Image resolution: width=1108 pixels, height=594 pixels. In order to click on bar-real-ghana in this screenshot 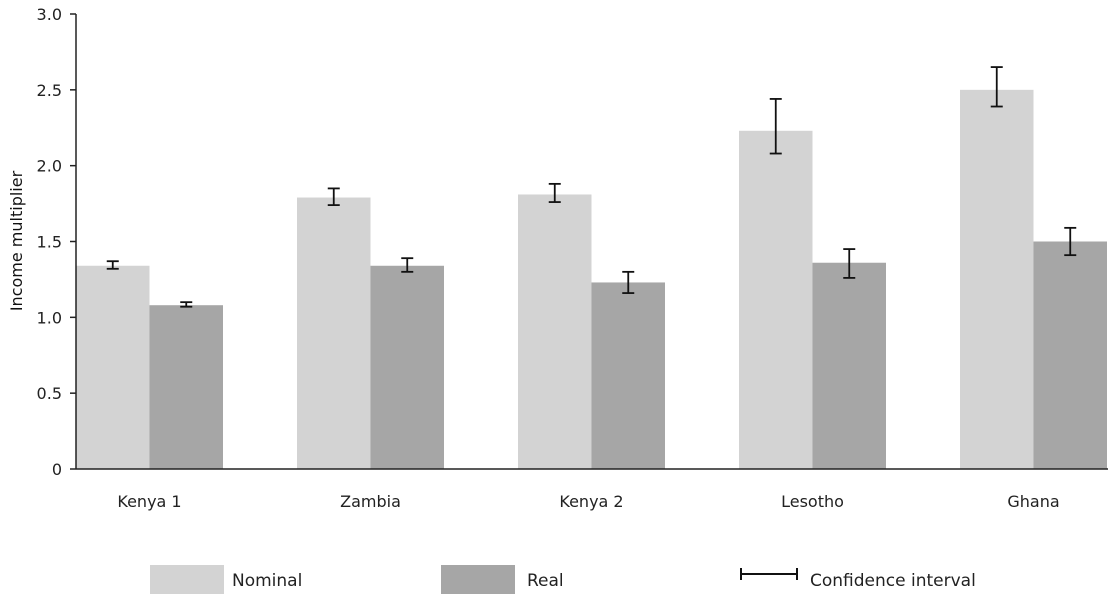, I will do `click(1070, 355)`.